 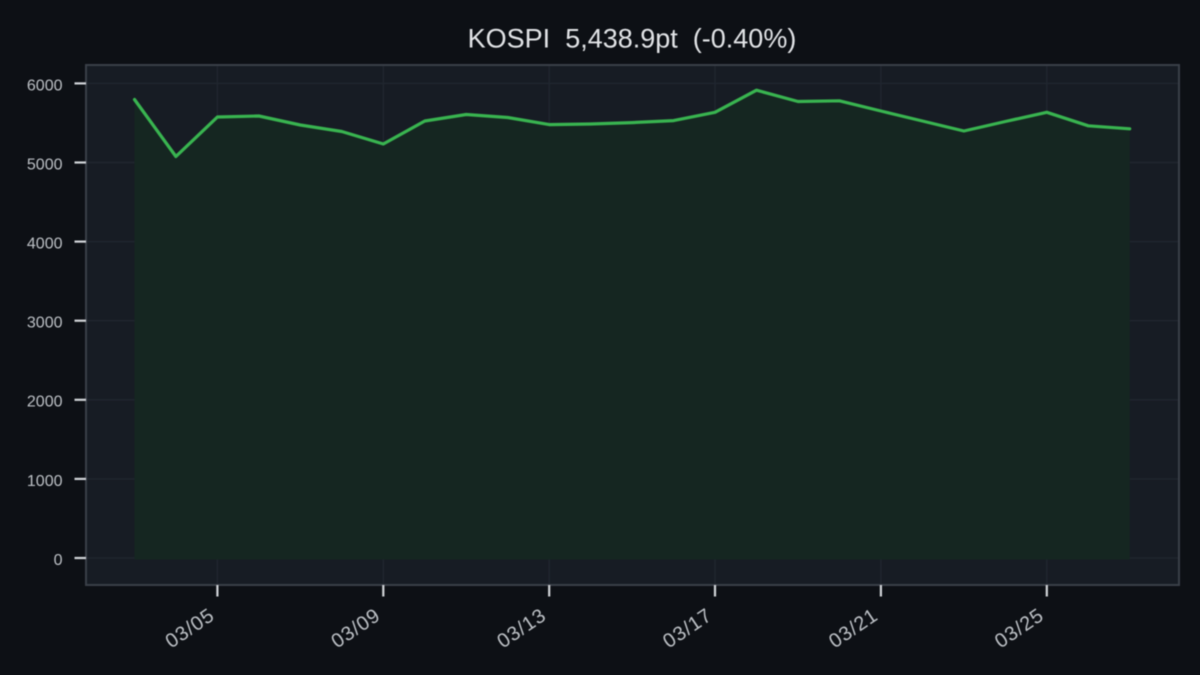 What do you see at coordinates (45, 164) in the screenshot?
I see `svg-text: 5000` at bounding box center [45, 164].